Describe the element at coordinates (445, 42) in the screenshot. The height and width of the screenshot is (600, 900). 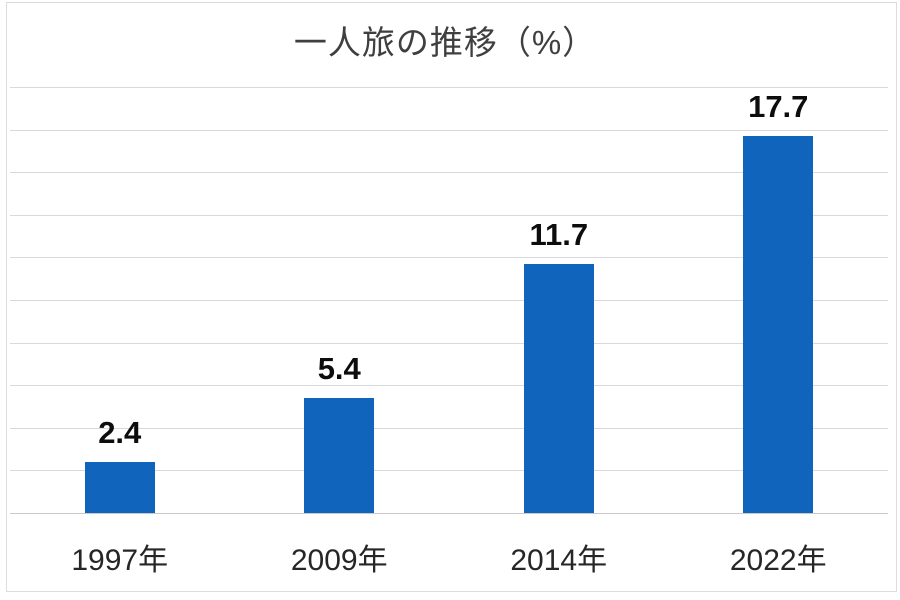
I see `chart-title: 一人旅の推移（%）` at that location.